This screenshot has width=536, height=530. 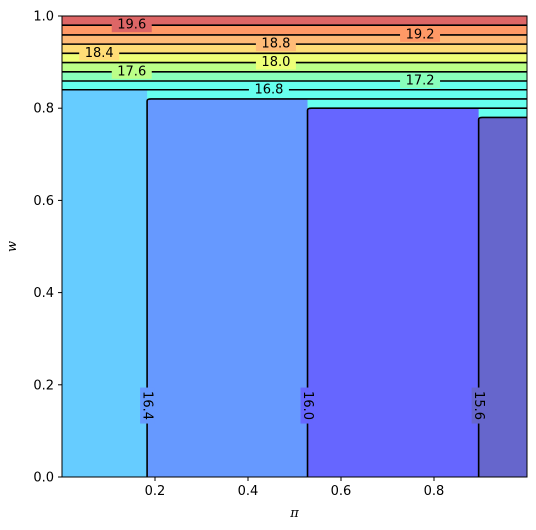 I want to click on y-tick-label-1.0: 1.0, so click(x=43, y=17).